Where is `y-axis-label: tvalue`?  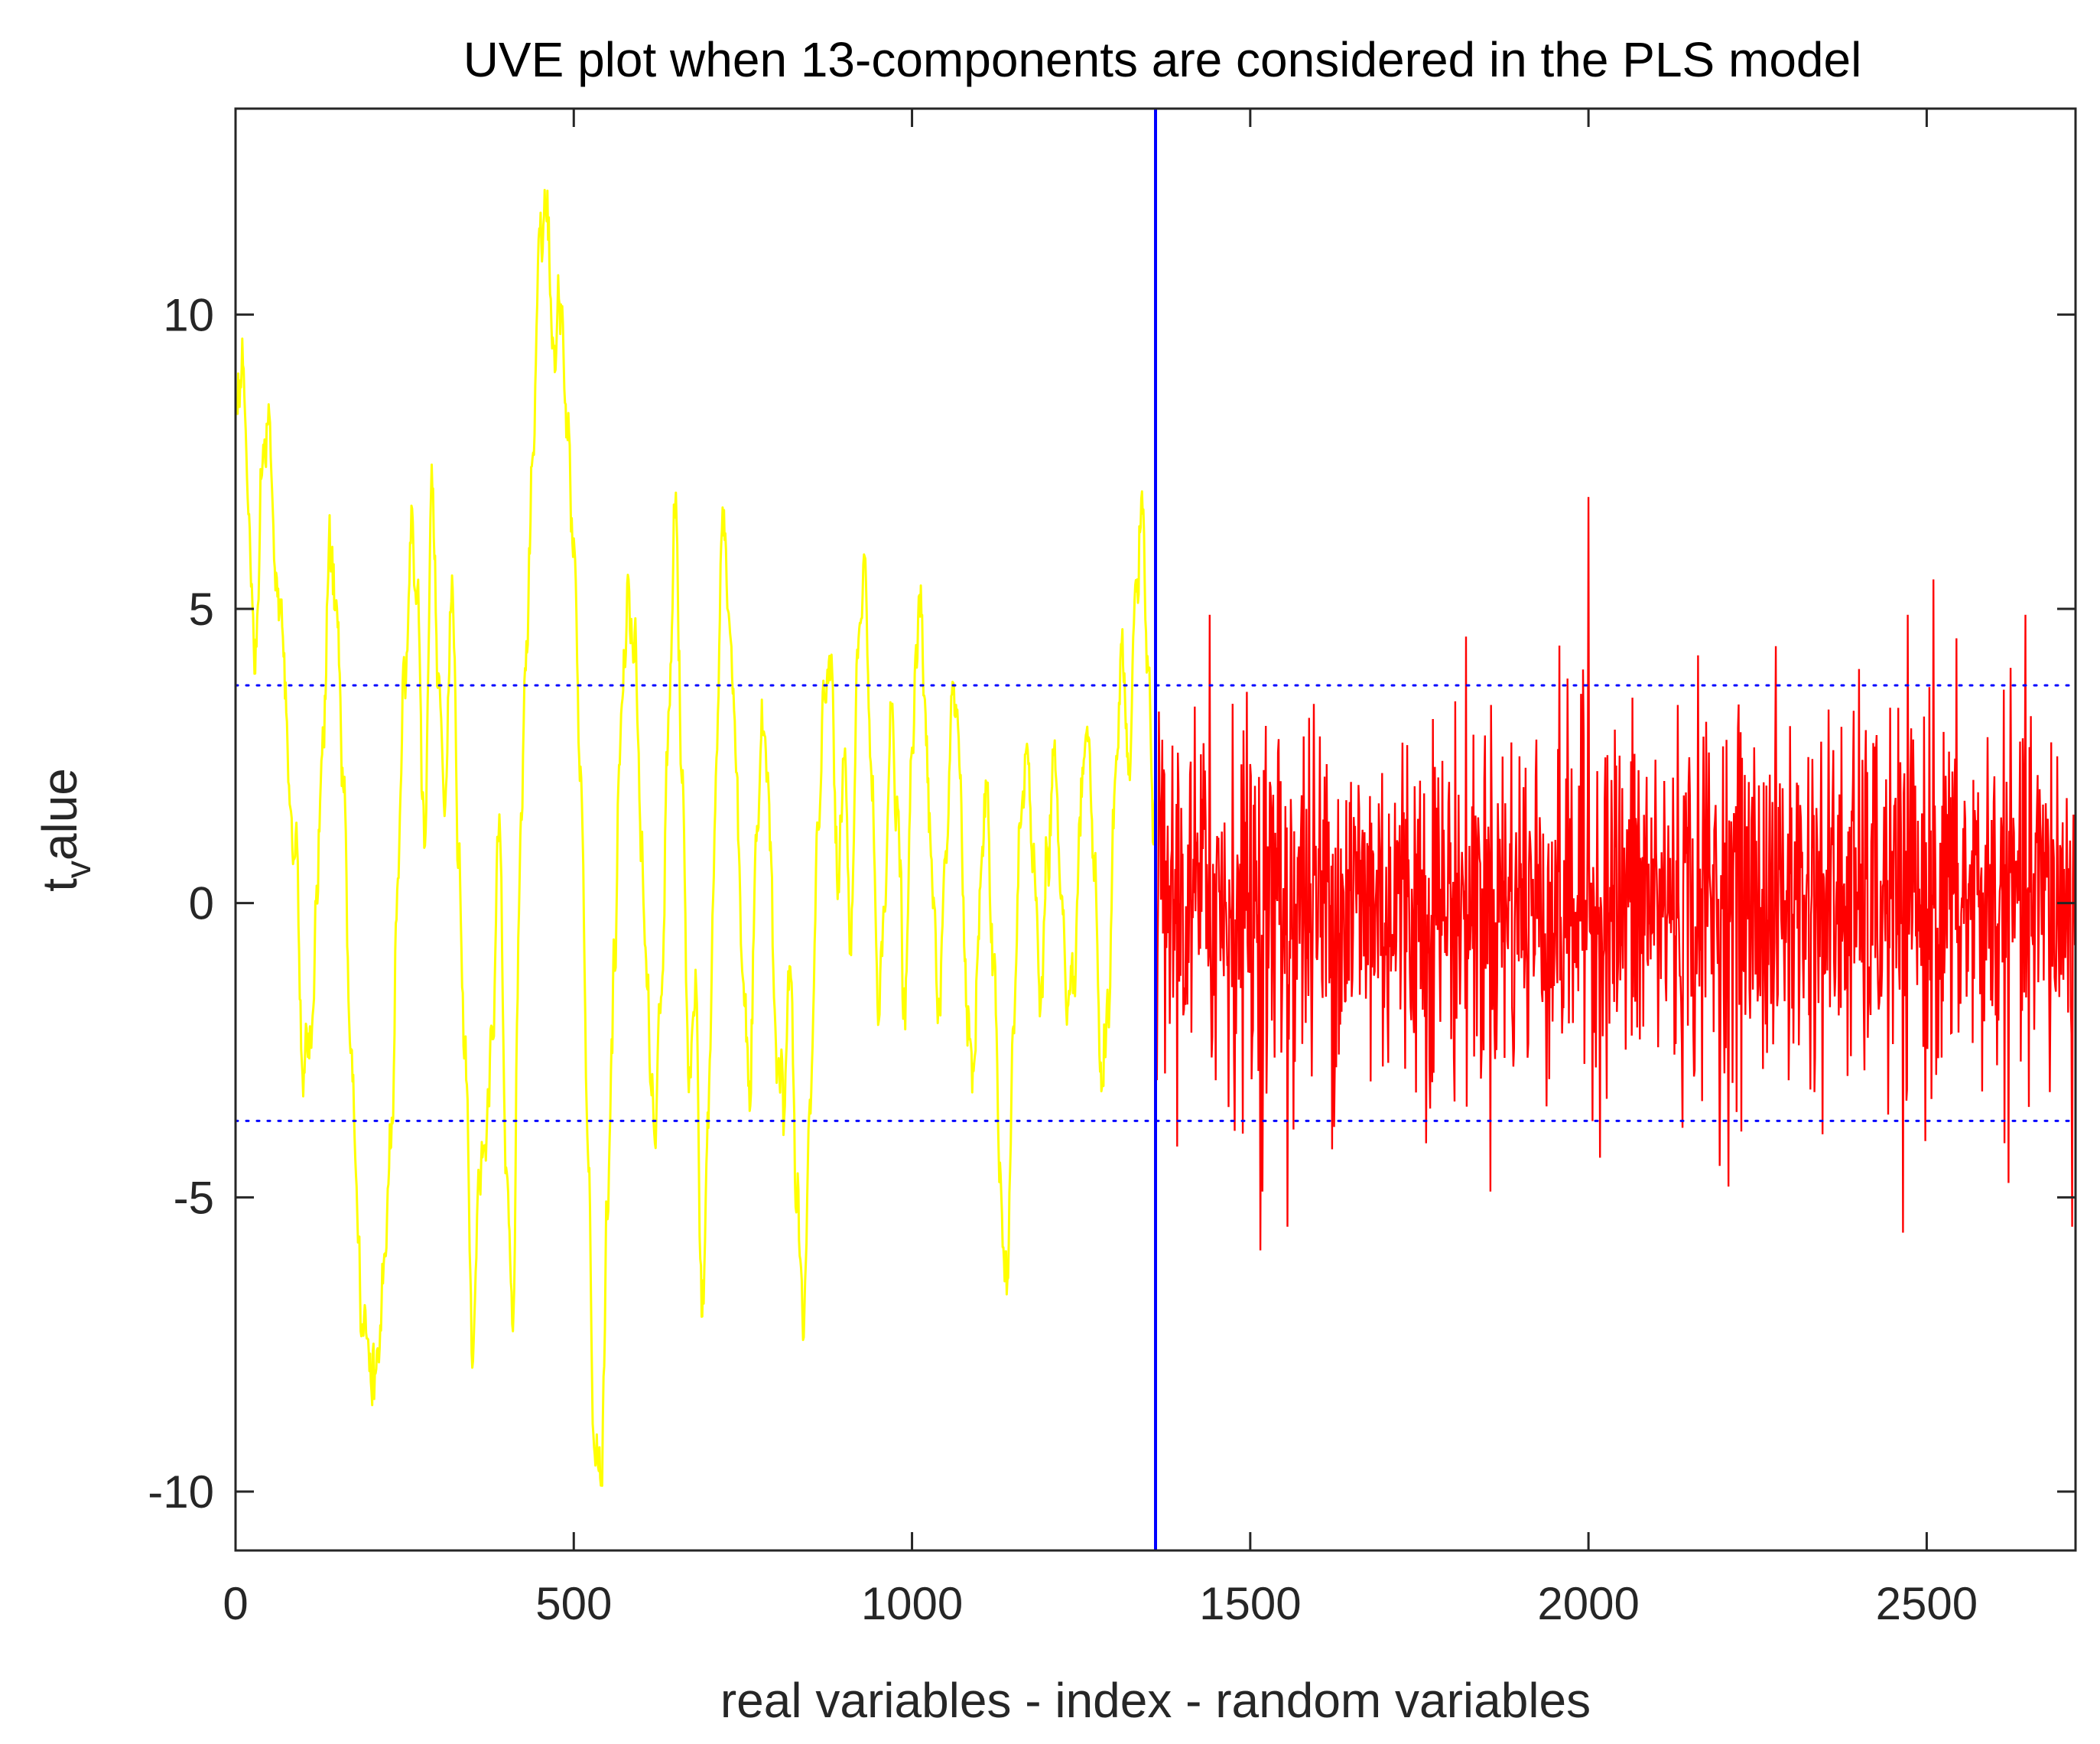 y-axis-label: tvalue is located at coordinates (65, 830).